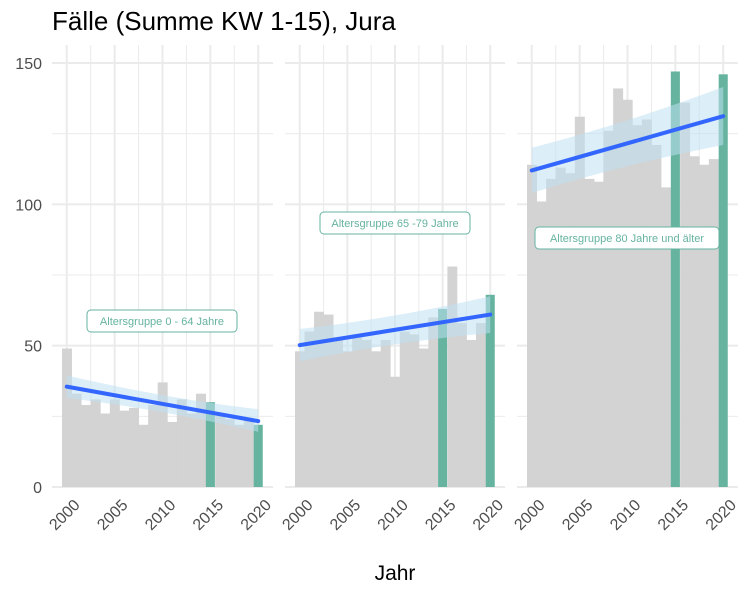 Image resolution: width=750 pixels, height=600 pixels. I want to click on y-tick-label: 100, so click(28, 205).